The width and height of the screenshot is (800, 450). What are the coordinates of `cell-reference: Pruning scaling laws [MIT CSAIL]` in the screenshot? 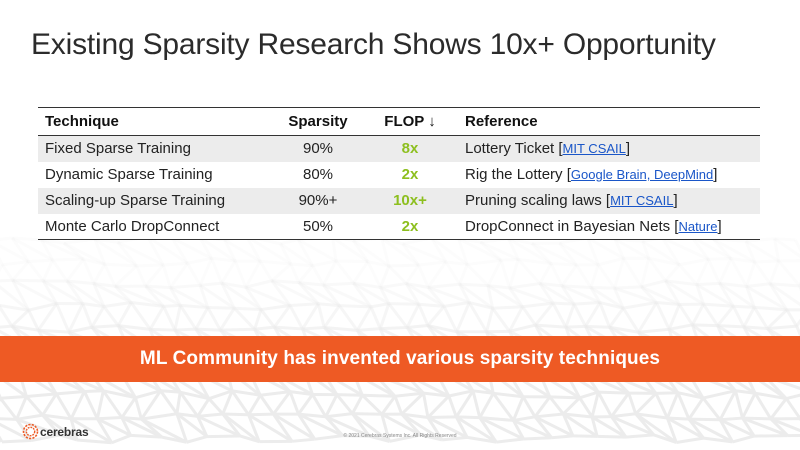 It's located at (571, 200).